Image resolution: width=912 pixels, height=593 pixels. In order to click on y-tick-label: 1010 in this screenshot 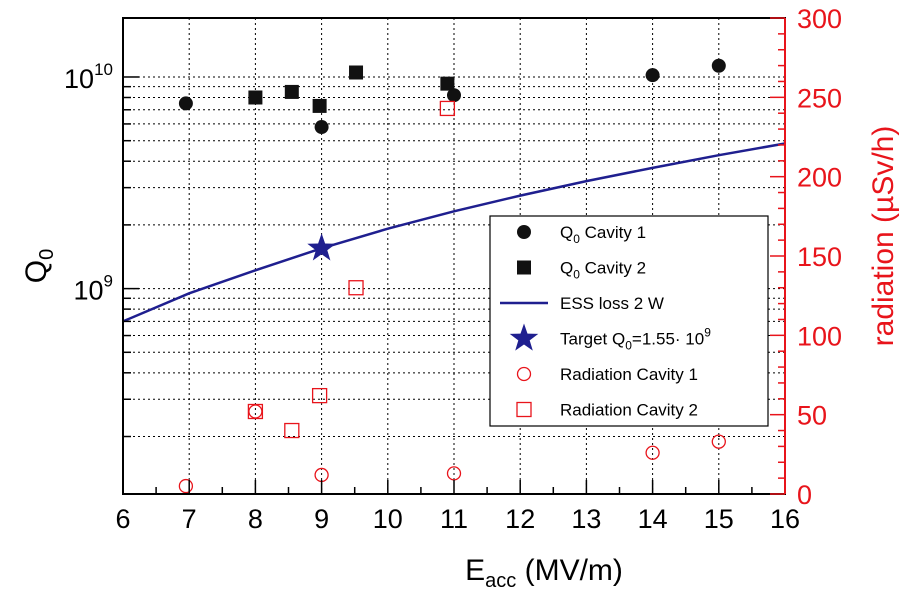, I will do `click(88, 77)`.